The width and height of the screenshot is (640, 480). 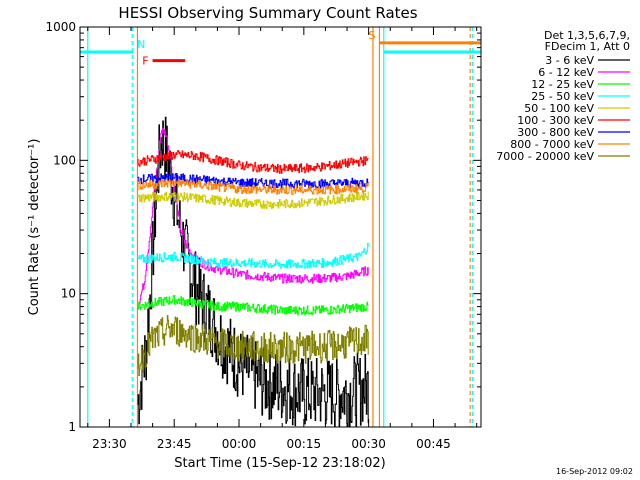 What do you see at coordinates (566, 72) in the screenshot?
I see `legend-label: 6 - 12 keV` at bounding box center [566, 72].